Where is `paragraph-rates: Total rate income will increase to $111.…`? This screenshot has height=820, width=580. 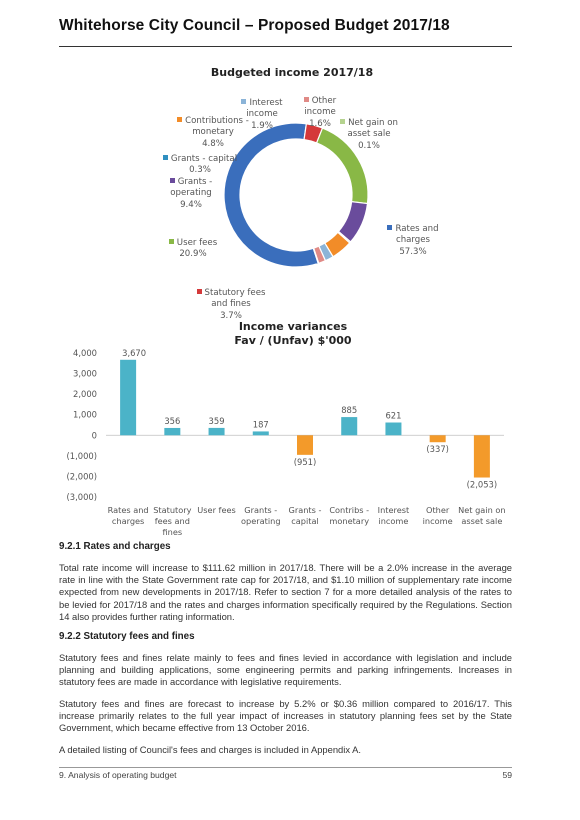
paragraph-rates: Total rate income will increase to $111.… is located at coordinates (285, 592).